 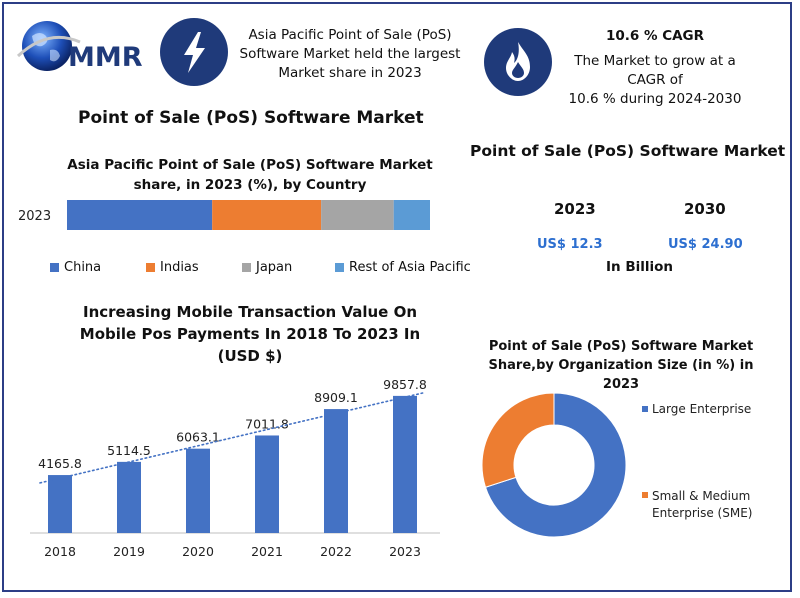 What do you see at coordinates (640, 267) in the screenshot?
I see `unit-label: In Billion` at bounding box center [640, 267].